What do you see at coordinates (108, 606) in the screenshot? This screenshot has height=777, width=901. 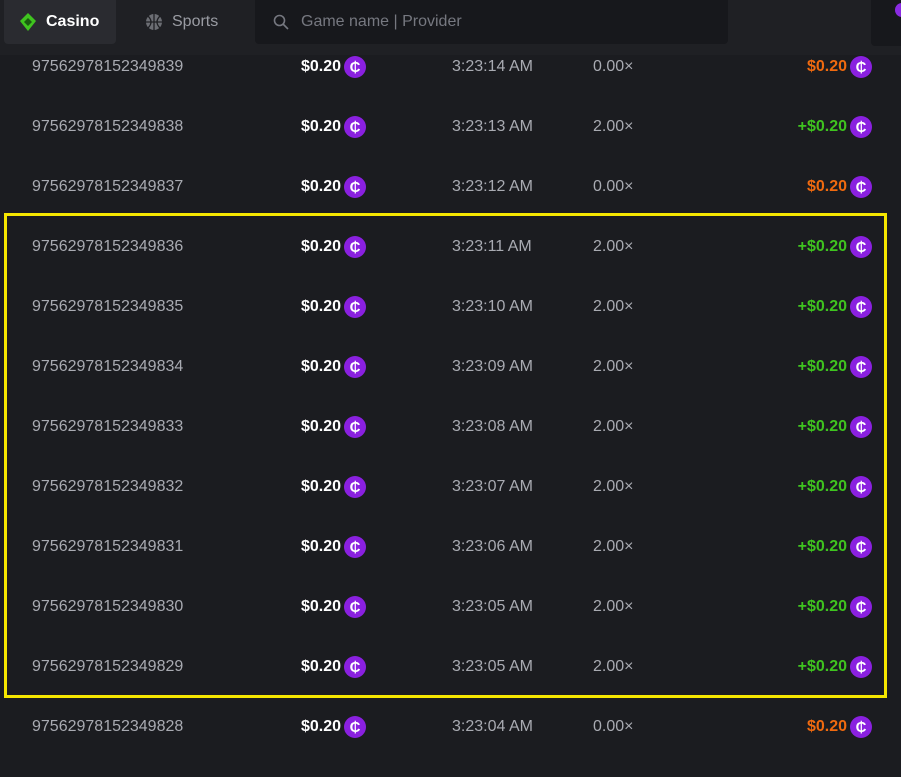 I see `bet-id: 97562978152349830` at bounding box center [108, 606].